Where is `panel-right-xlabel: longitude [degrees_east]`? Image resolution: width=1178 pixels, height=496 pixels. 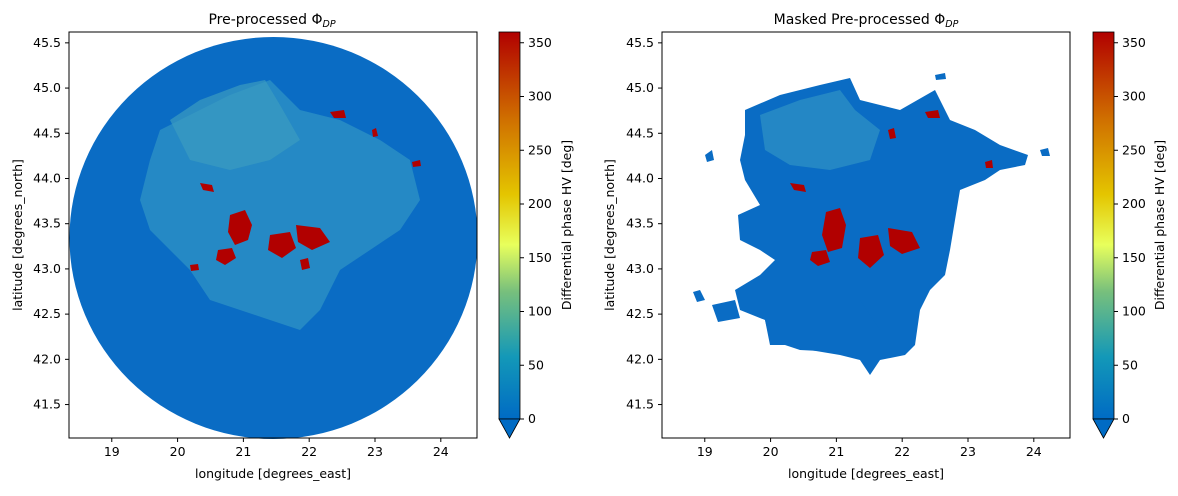 panel-right-xlabel: longitude [degrees_east] is located at coordinates (866, 473).